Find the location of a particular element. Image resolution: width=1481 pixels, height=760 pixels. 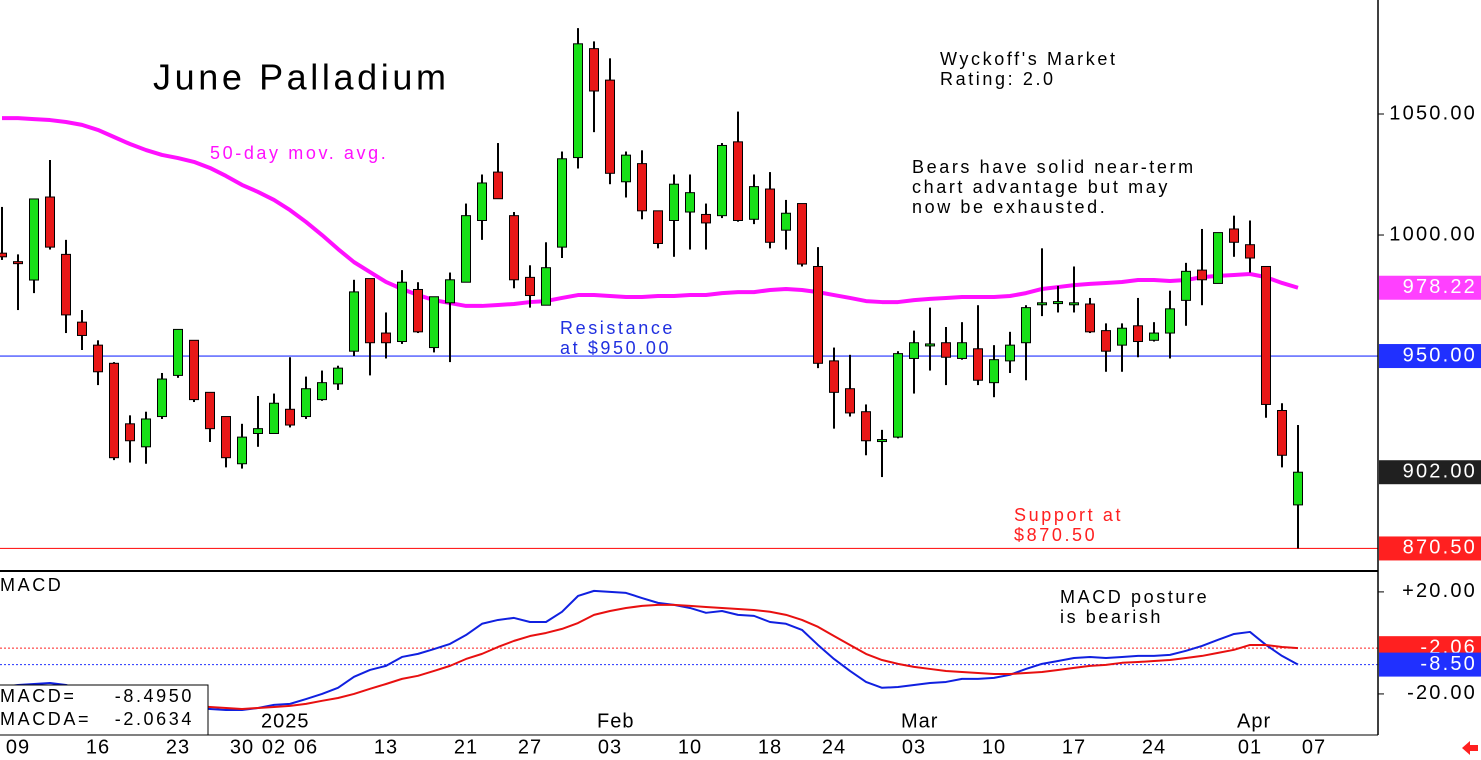

rating-note: Rating: 2.0 is located at coordinates (998, 79).